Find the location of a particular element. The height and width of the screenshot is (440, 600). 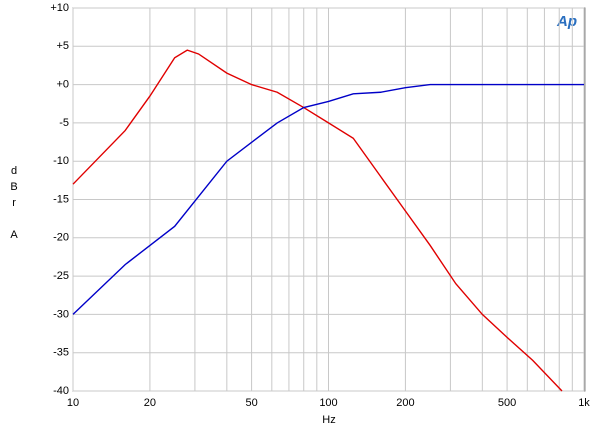

y-tick-label: -25 is located at coordinates (61, 276).